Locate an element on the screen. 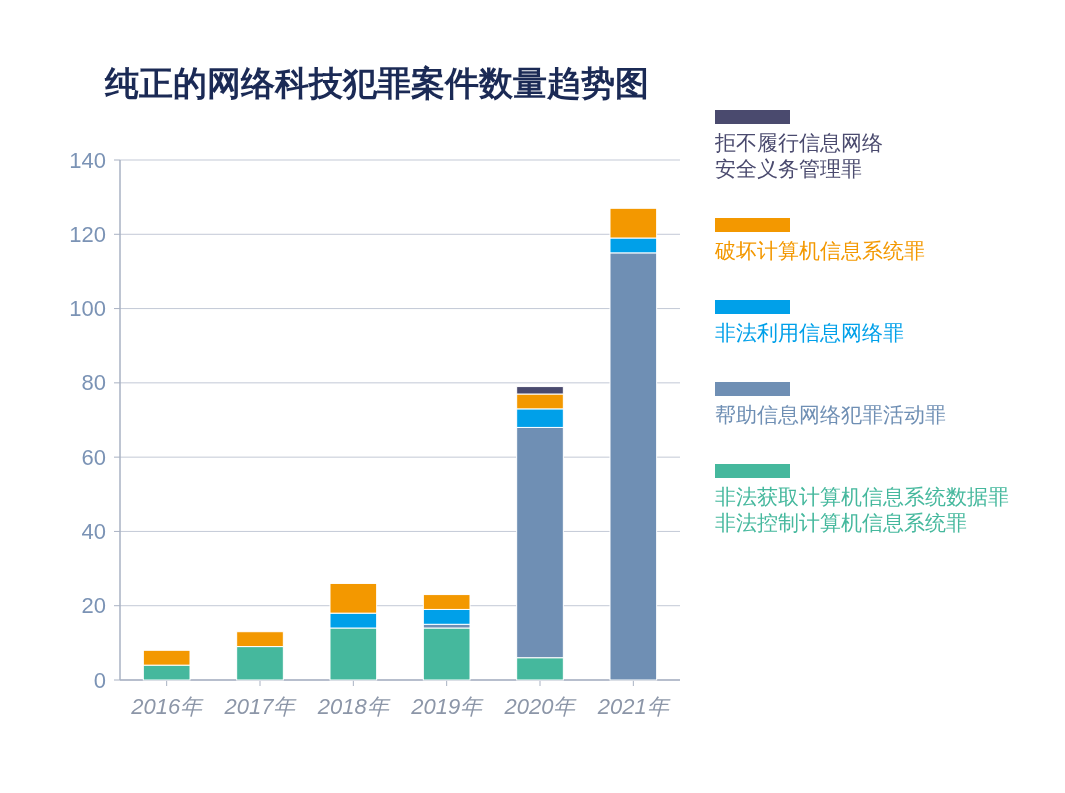 Image resolution: width=1065 pixels, height=793 pixels. legend-label: 非法获取计算机信息系统数据罪非法控制计算机信息系统罪 is located at coordinates (862, 509).